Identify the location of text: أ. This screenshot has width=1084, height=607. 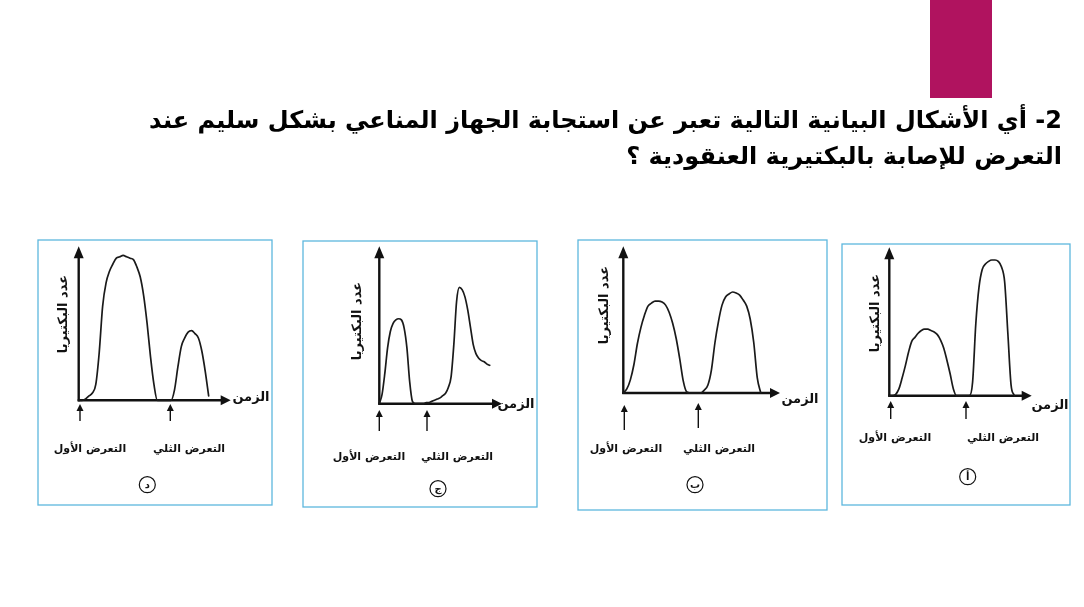
(967, 476).